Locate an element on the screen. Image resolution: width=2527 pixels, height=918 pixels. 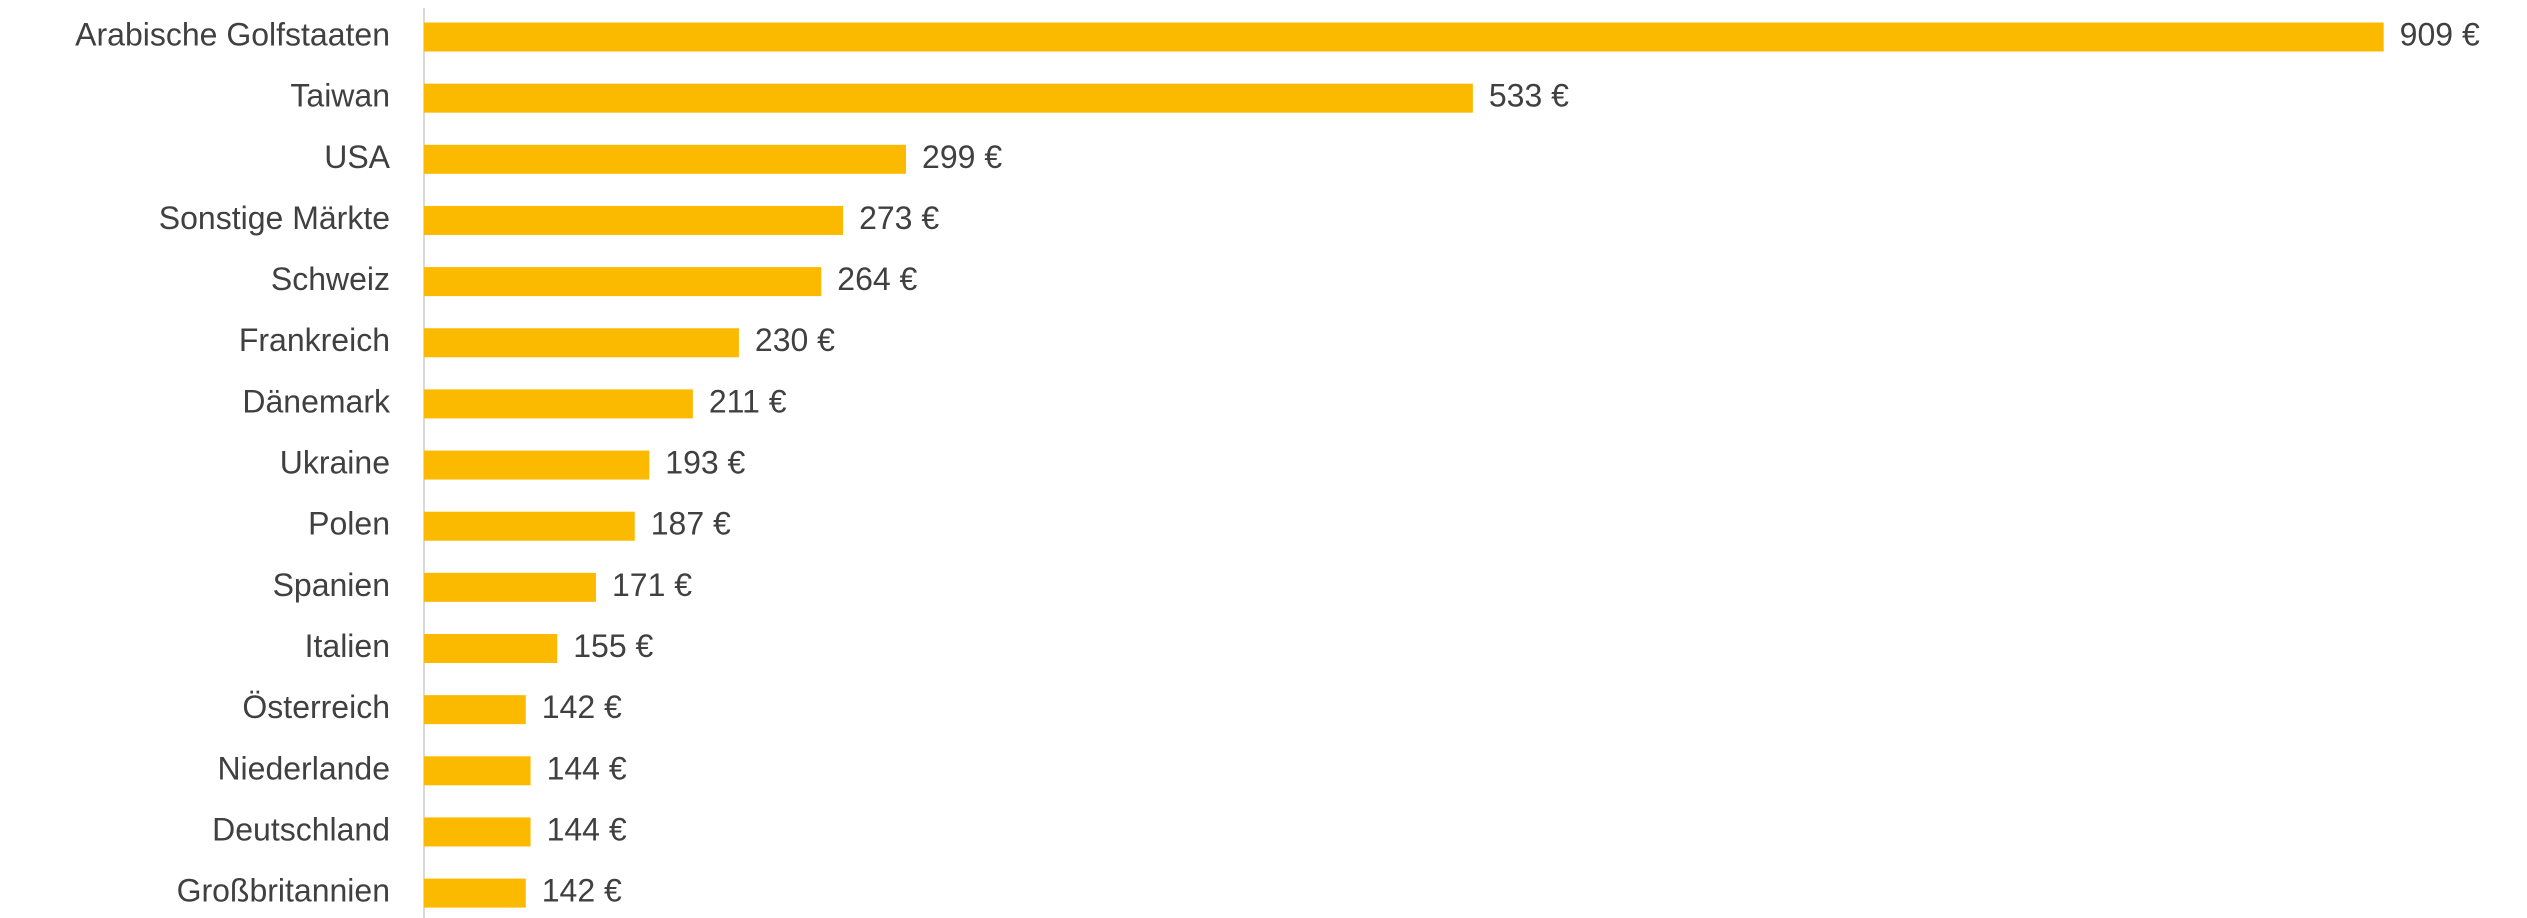
category-label: Dänemark is located at coordinates (316, 401).